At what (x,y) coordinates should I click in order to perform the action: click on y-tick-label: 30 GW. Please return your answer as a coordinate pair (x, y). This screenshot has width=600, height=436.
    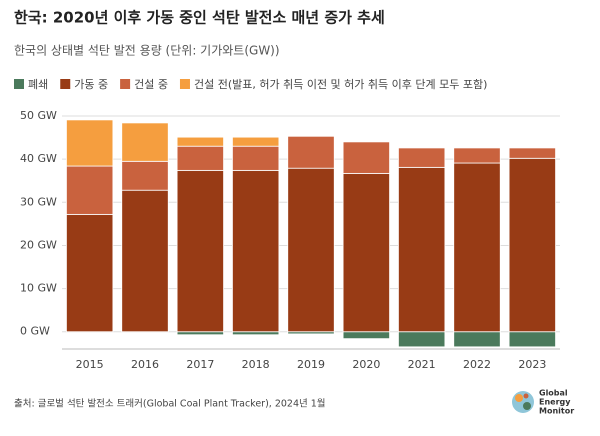
    Looking at the image, I should click on (38, 201).